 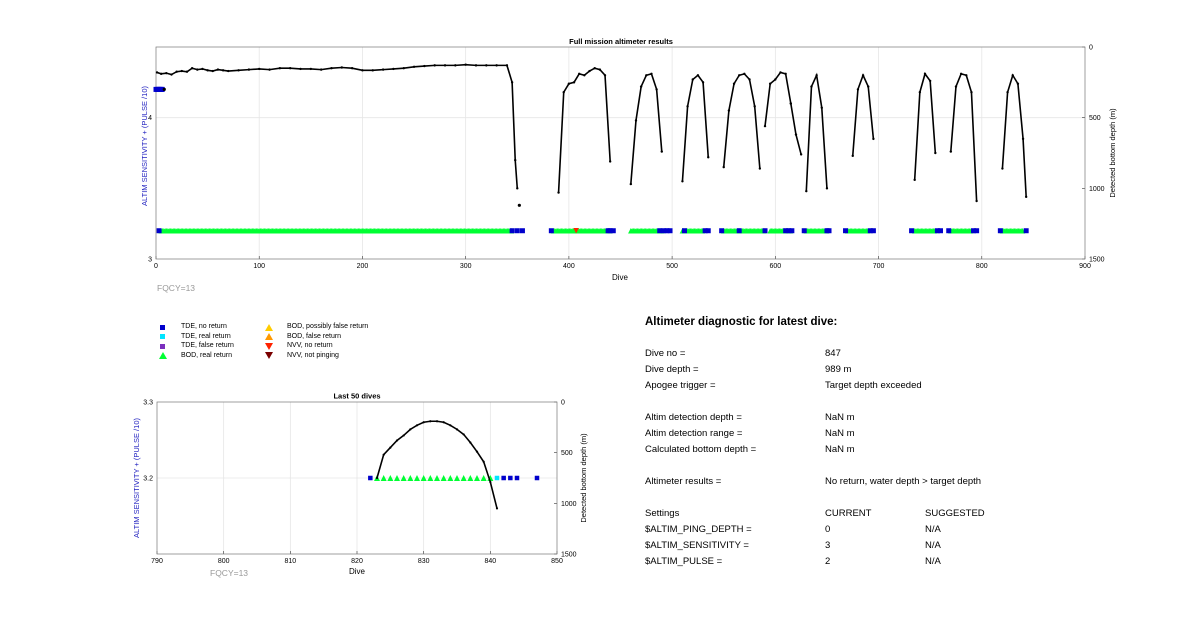 What do you see at coordinates (775, 266) in the screenshot?
I see `x-tick-label: 600` at bounding box center [775, 266].